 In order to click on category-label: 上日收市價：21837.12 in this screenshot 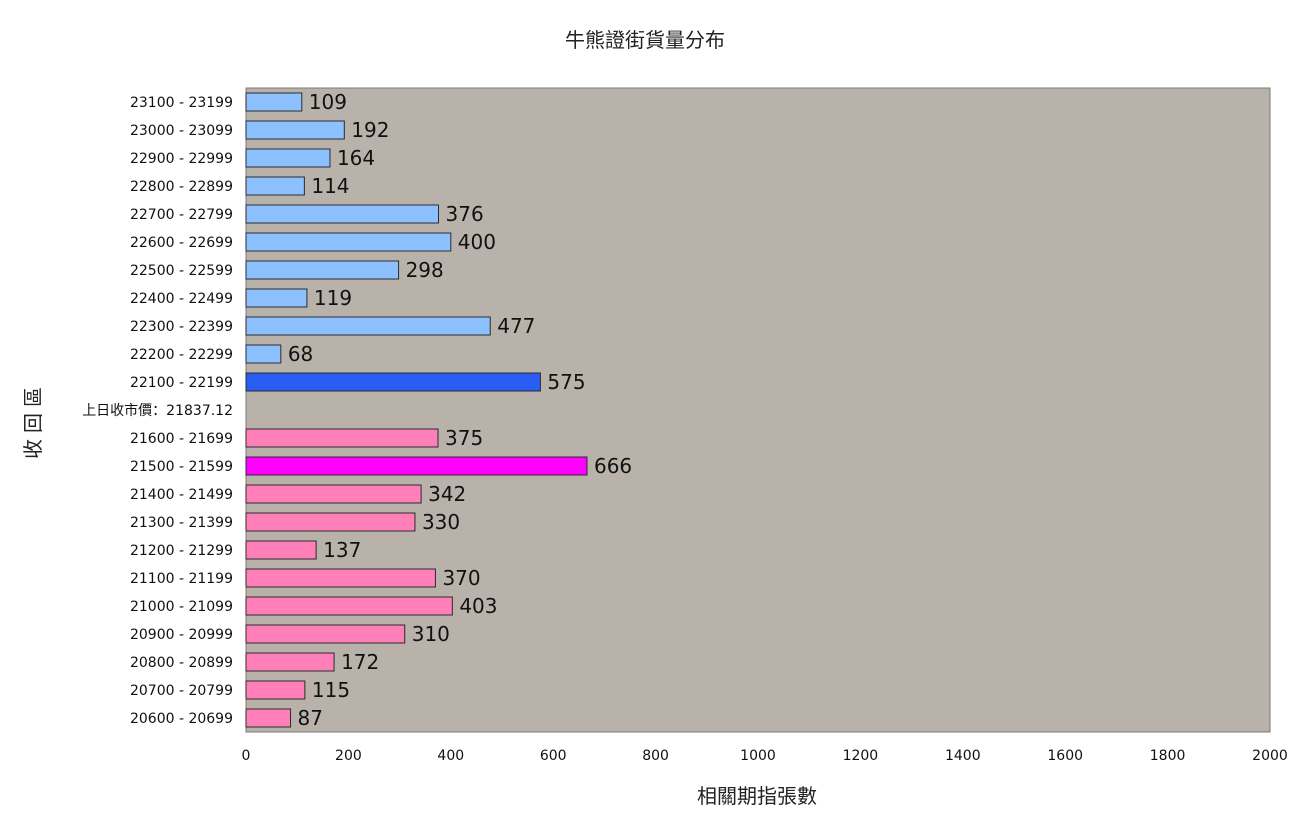, I will do `click(157, 410)`.